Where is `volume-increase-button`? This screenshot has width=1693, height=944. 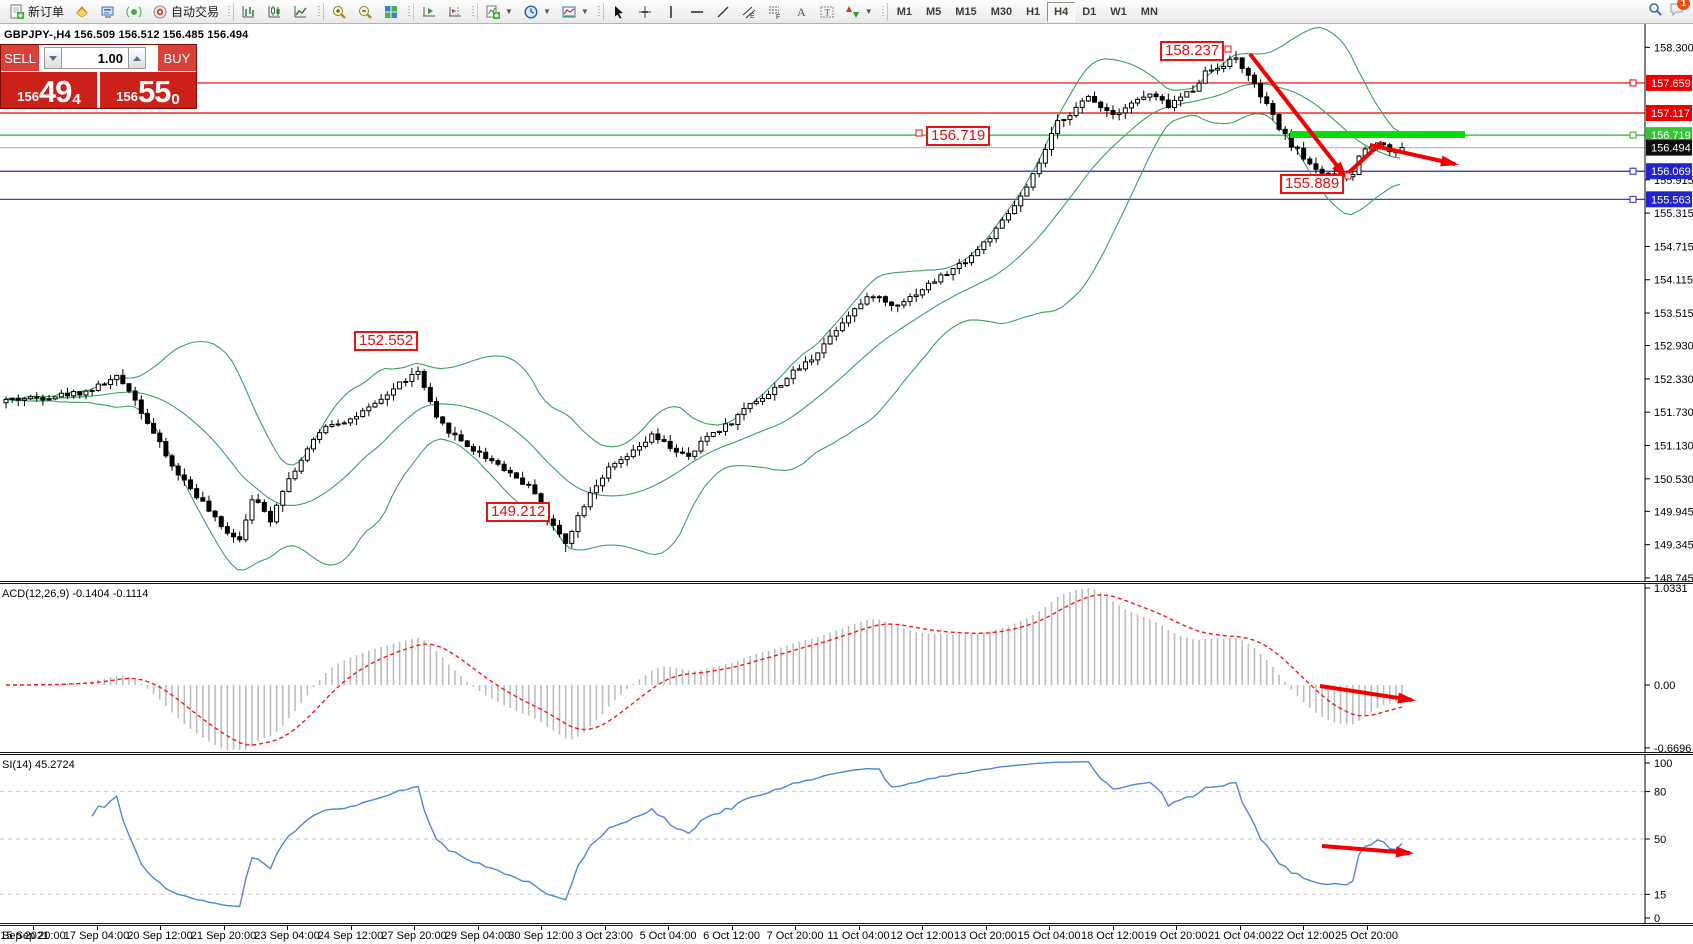 volume-increase-button is located at coordinates (137, 58).